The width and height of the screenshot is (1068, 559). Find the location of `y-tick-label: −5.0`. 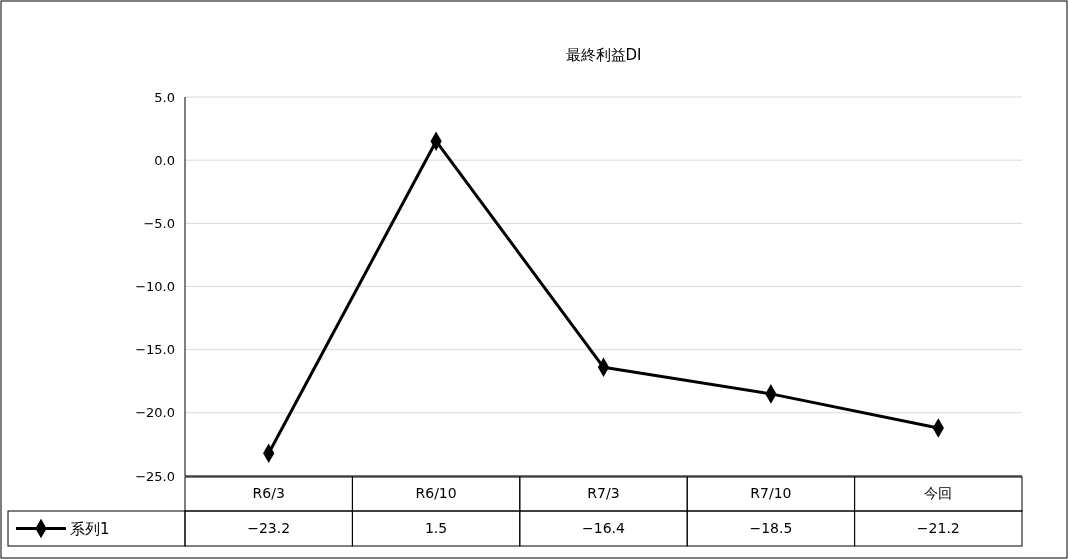

y-tick-label: −5.0 is located at coordinates (159, 223).